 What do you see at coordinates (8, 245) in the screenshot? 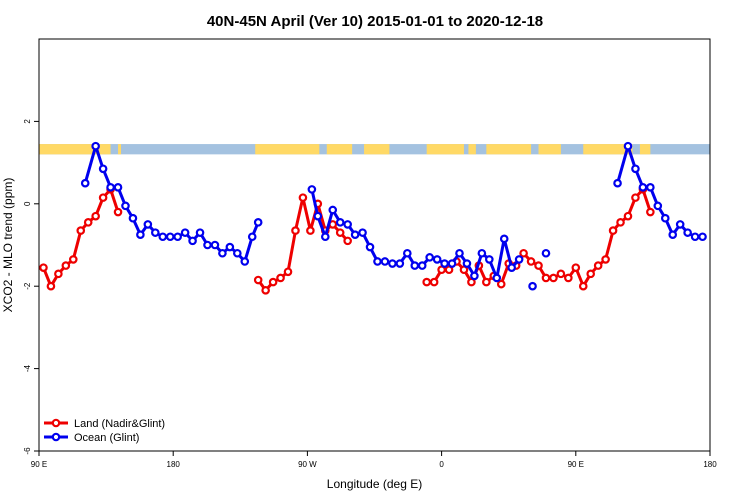
I see `y-axis-label: XCO2 - MLO trend (ppm)` at bounding box center [8, 245].